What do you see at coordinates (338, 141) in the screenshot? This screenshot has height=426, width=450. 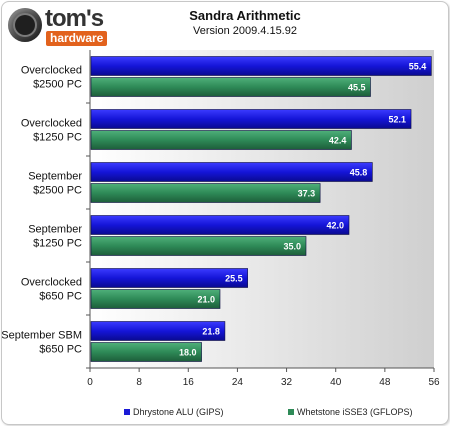 I see `bar-label-whetstone: 42.4` at bounding box center [338, 141].